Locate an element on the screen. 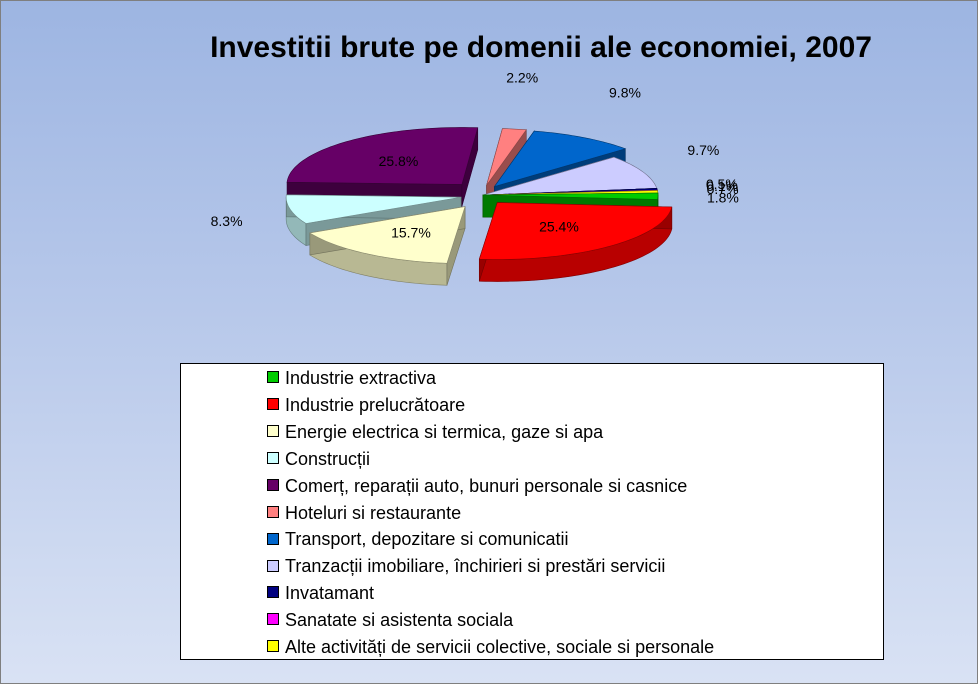  legend-item: Construcții is located at coordinates (318, 459).